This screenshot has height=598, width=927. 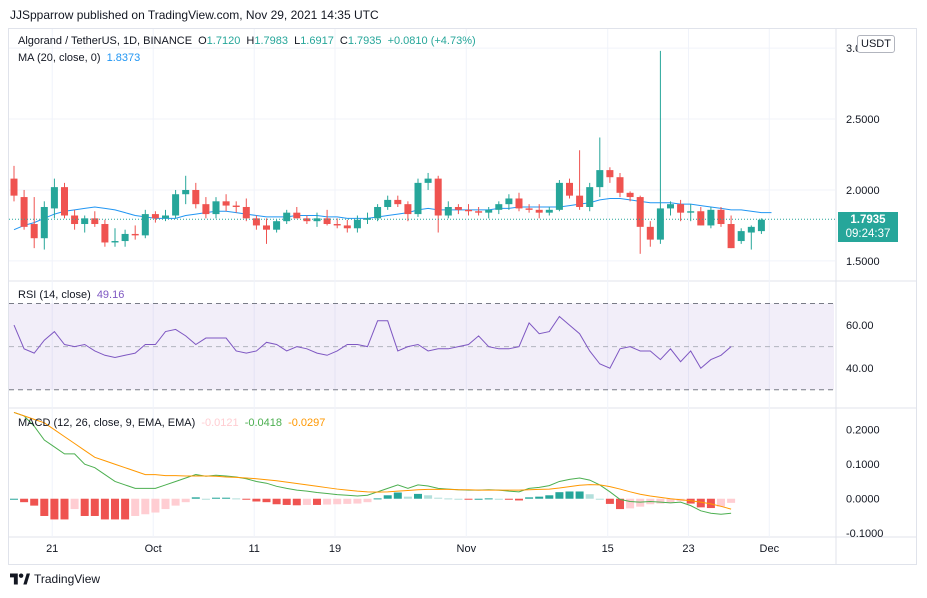 I want to click on x-tick-label: 19, so click(x=335, y=549).